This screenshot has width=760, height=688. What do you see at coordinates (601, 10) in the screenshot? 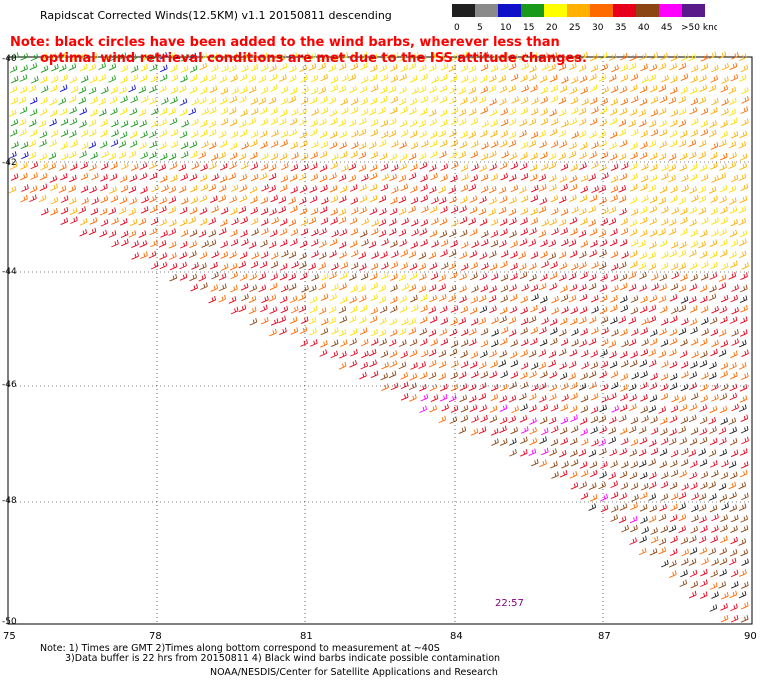
I see `colorbar-swatch` at bounding box center [601, 10].